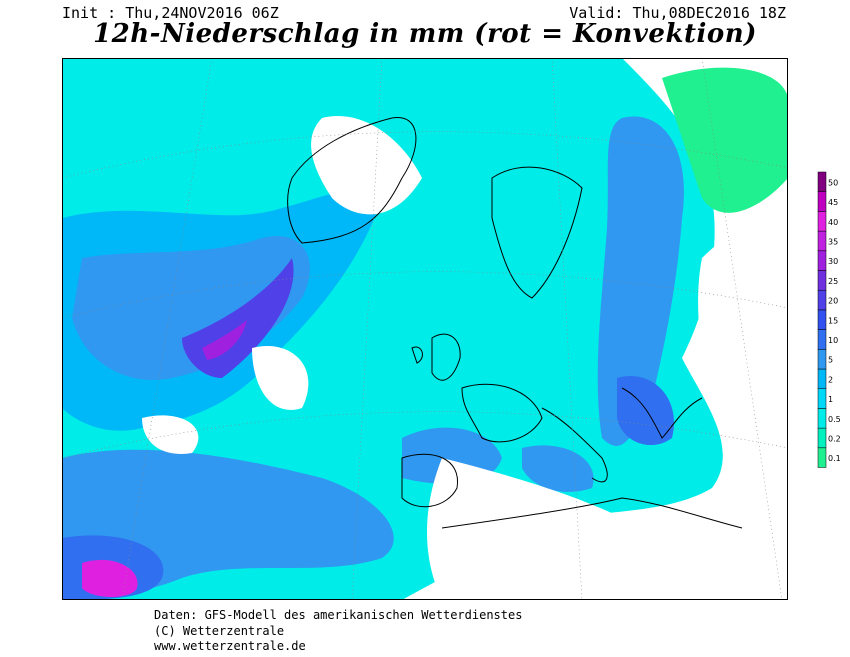  Describe the element at coordinates (834, 458) in the screenshot. I see `legend-label: 0.1` at that location.